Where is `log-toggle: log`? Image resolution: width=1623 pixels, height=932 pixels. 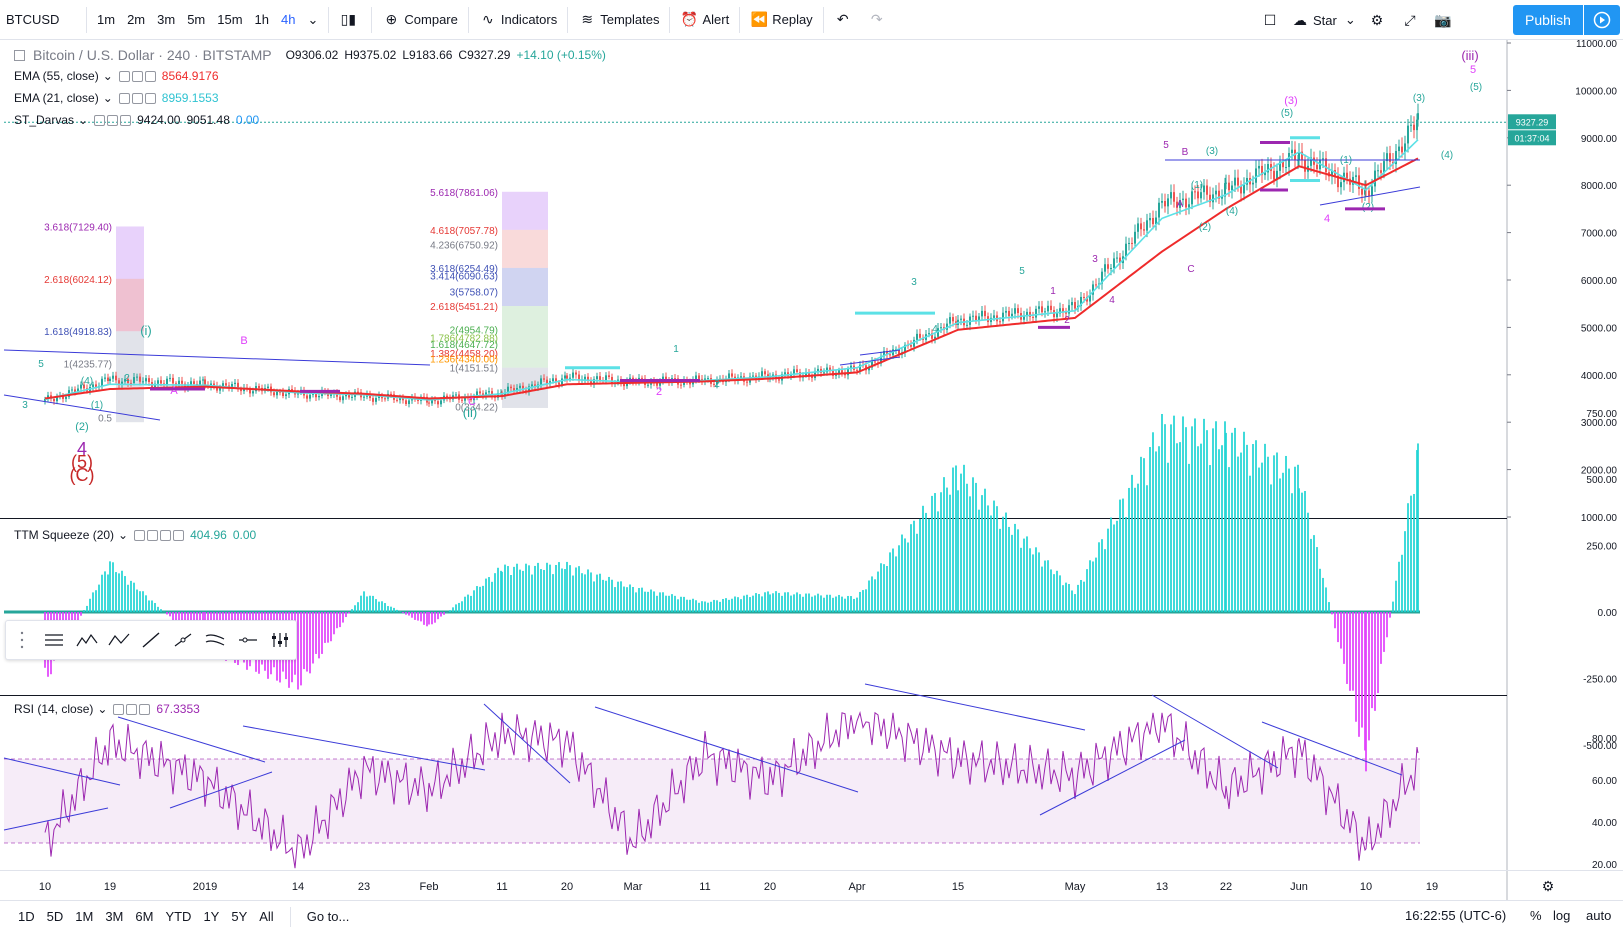
log-toggle: log is located at coordinates (1562, 915).